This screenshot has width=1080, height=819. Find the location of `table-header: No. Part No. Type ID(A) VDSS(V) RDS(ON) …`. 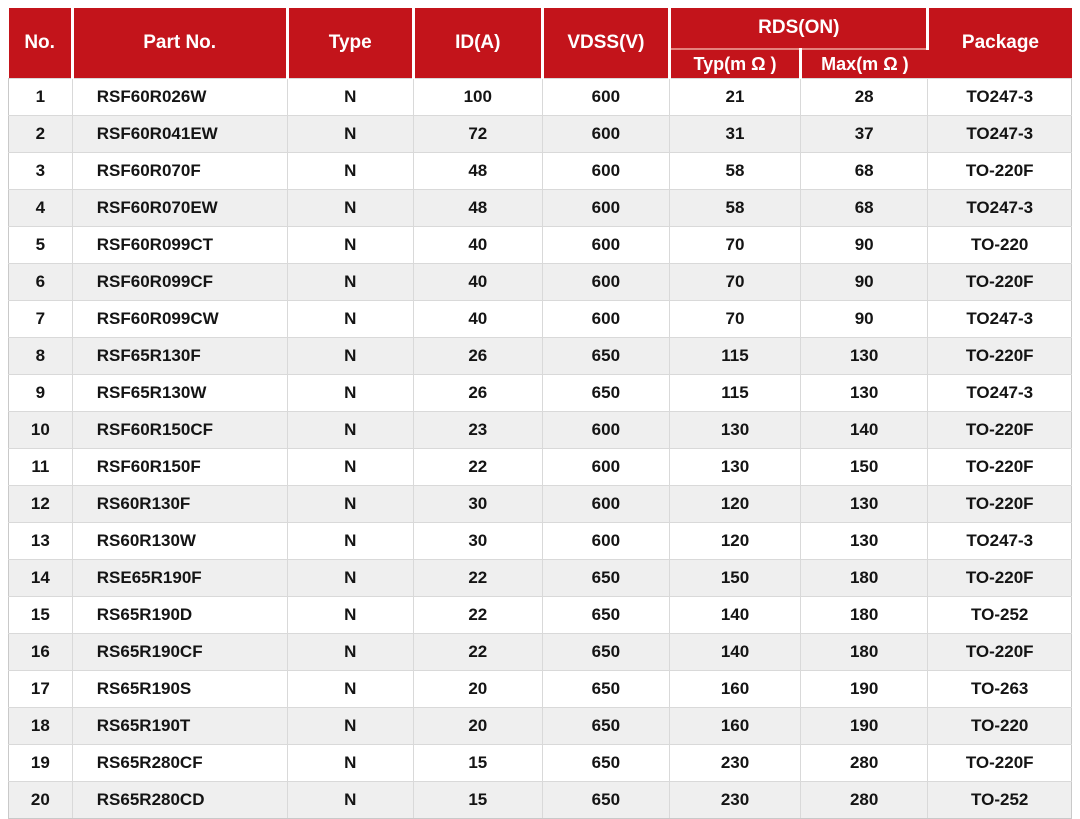

table-header: No. Part No. Type ID(A) VDSS(V) RDS(ON) … is located at coordinates (540, 43).